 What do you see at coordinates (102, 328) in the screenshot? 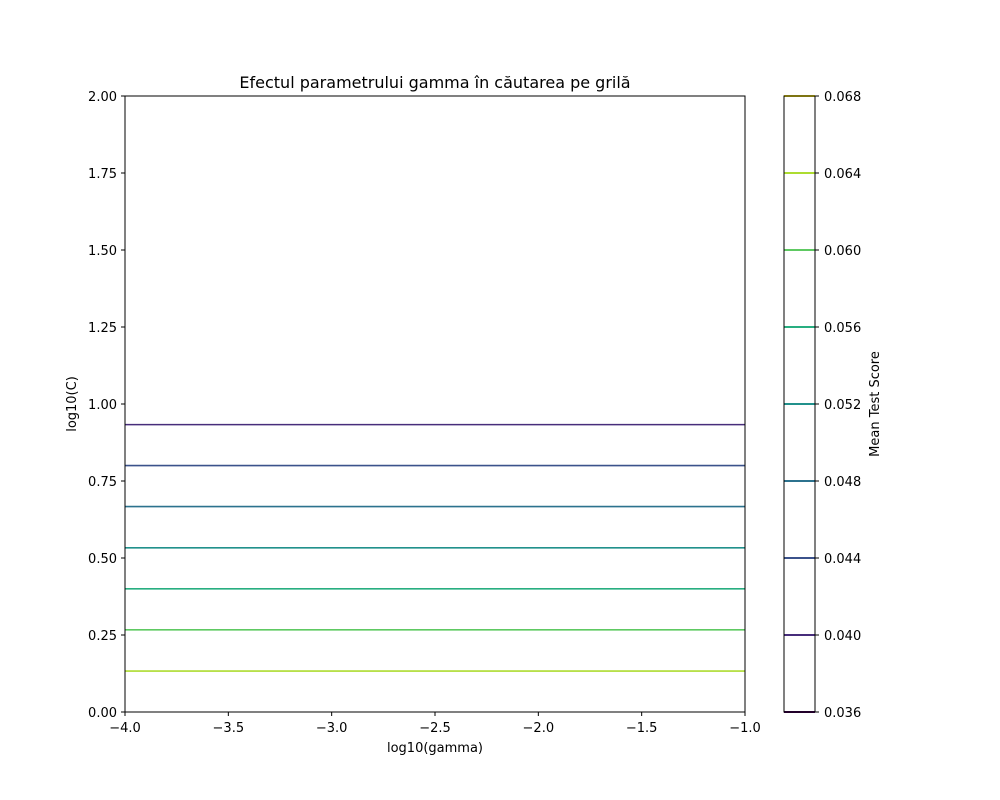
I see `y-tick-label: 1.25` at bounding box center [102, 328].